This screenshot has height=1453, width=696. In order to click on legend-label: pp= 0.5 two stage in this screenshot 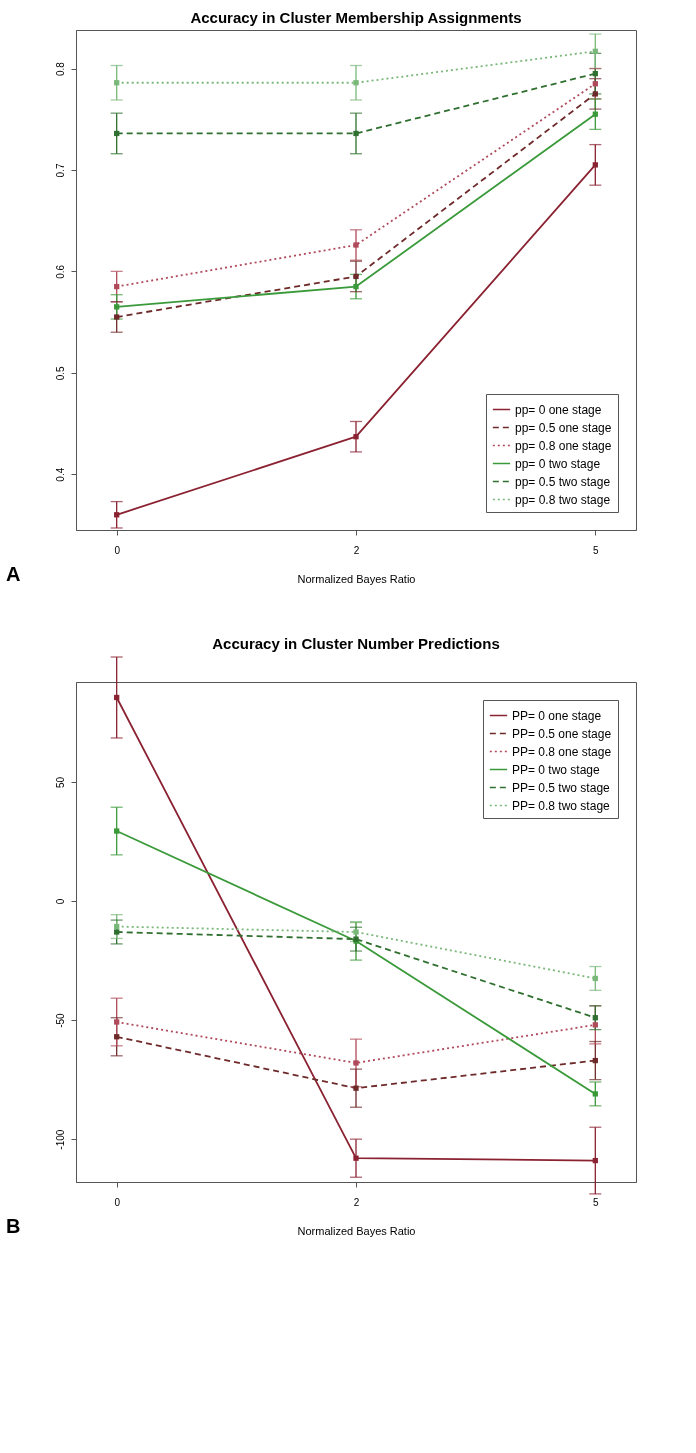, I will do `click(563, 481)`.